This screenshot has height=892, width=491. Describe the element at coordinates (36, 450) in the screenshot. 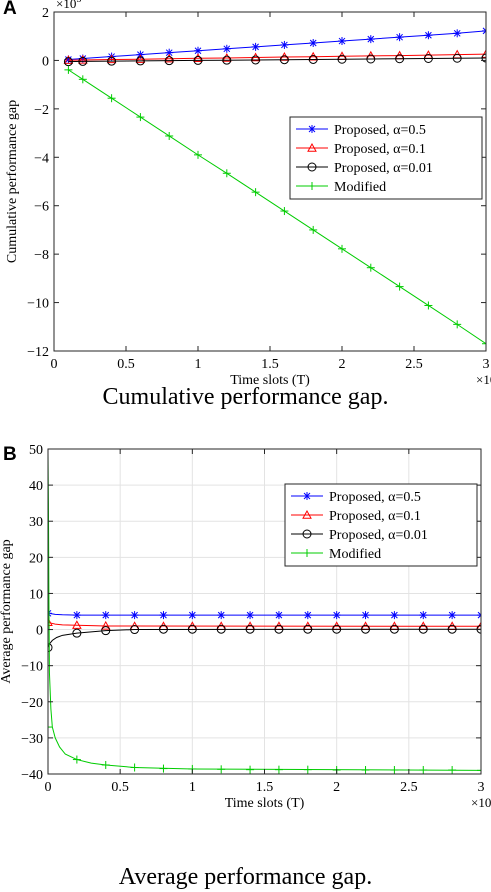

I see `y-tick-label: 50` at that location.